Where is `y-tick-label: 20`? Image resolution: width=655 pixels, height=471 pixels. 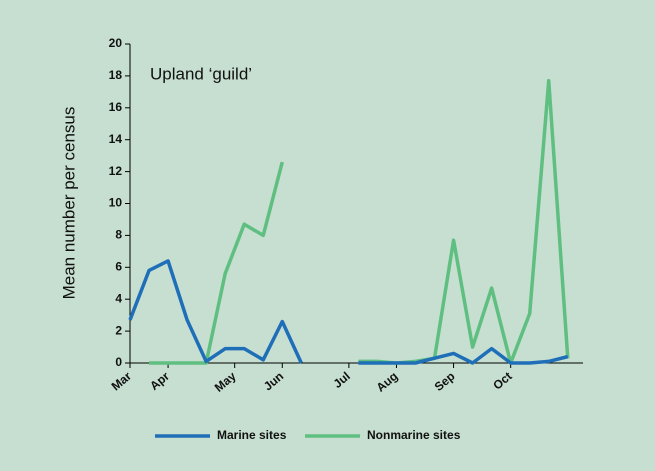 y-tick-label: 20 is located at coordinates (116, 43).